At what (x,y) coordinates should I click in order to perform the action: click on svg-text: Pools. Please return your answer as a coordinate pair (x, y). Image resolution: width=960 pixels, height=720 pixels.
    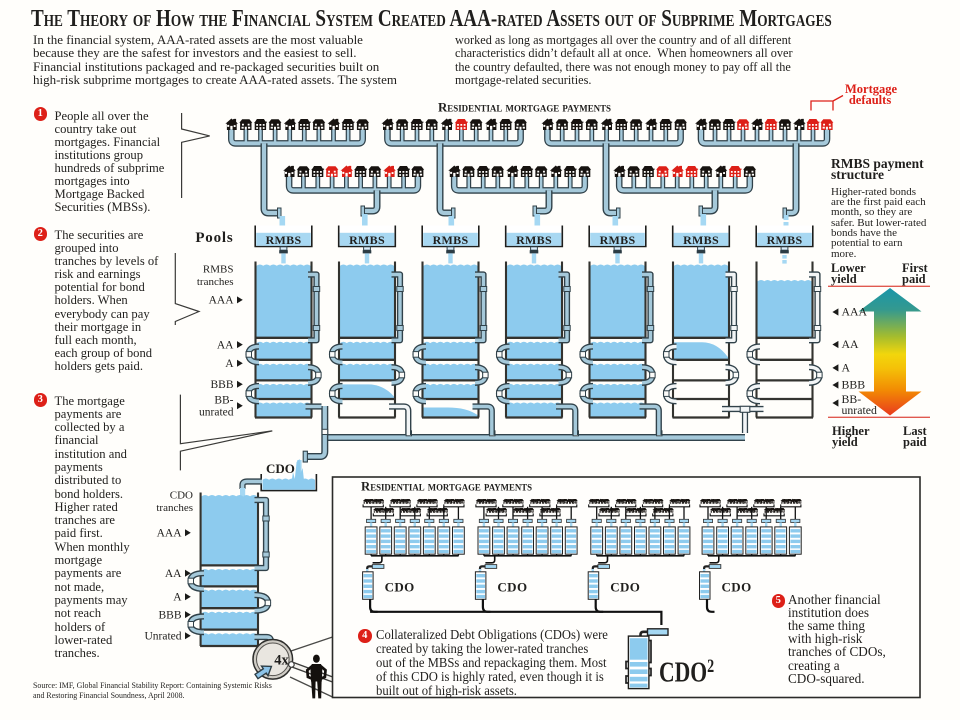
    Looking at the image, I should click on (214, 238).